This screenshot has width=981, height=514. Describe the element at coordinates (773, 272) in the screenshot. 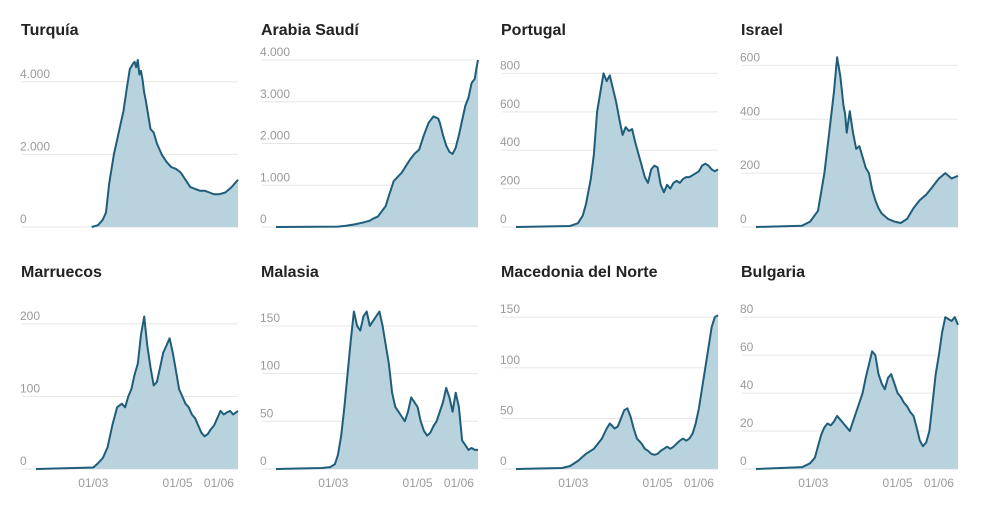

I see `chart-title: Bulgaria` at that location.